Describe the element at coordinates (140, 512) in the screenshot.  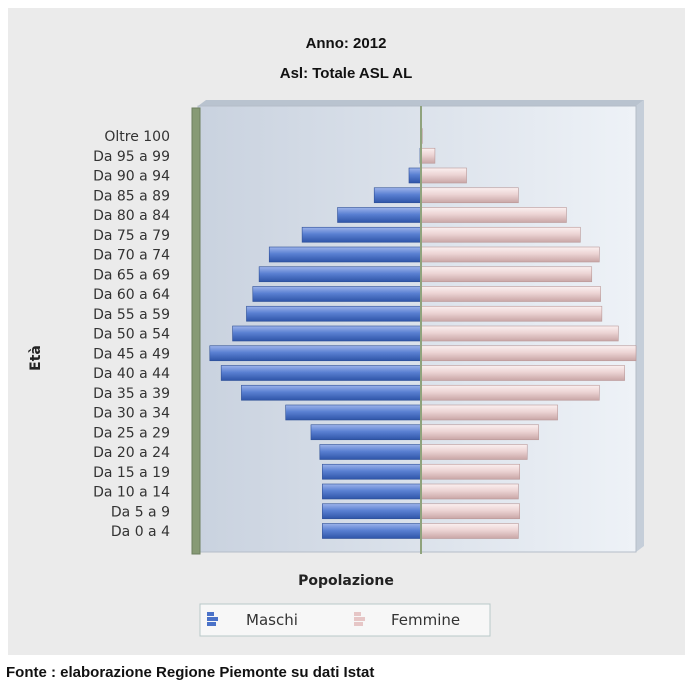
I see `y-tick-label: Da 5 a 9` at that location.